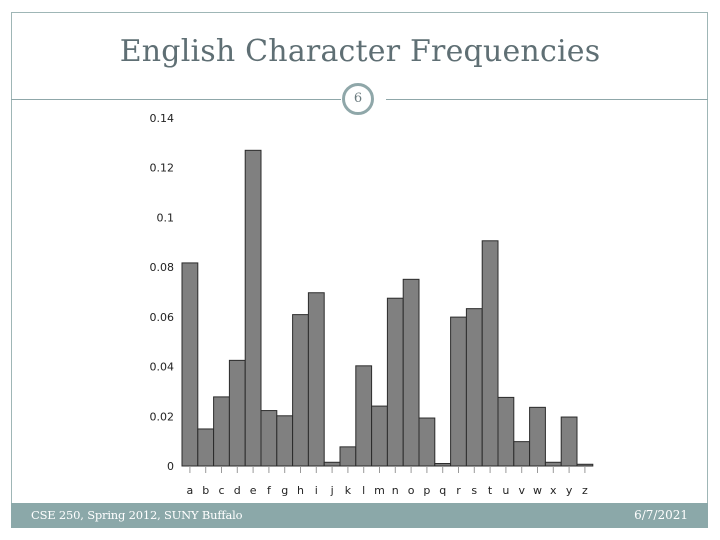 This screenshot has height=540, width=720. What do you see at coordinates (162, 267) in the screenshot?
I see `y-tick-label: 0.08` at bounding box center [162, 267].